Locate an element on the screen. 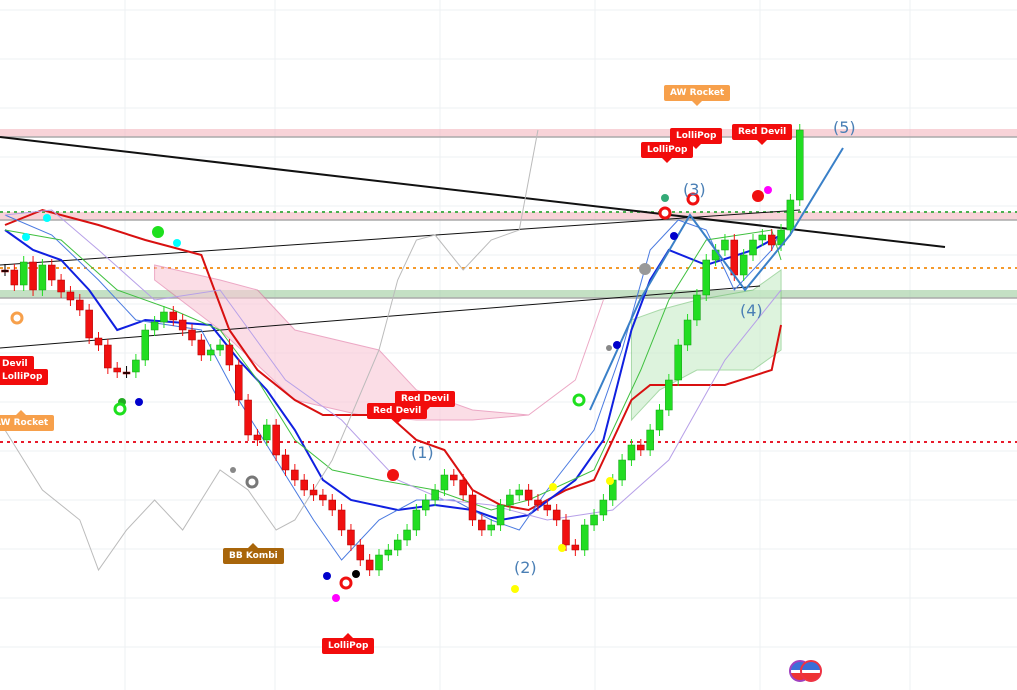 The image size is (1017, 690). us-flag-event-icon is located at coordinates (811, 671).